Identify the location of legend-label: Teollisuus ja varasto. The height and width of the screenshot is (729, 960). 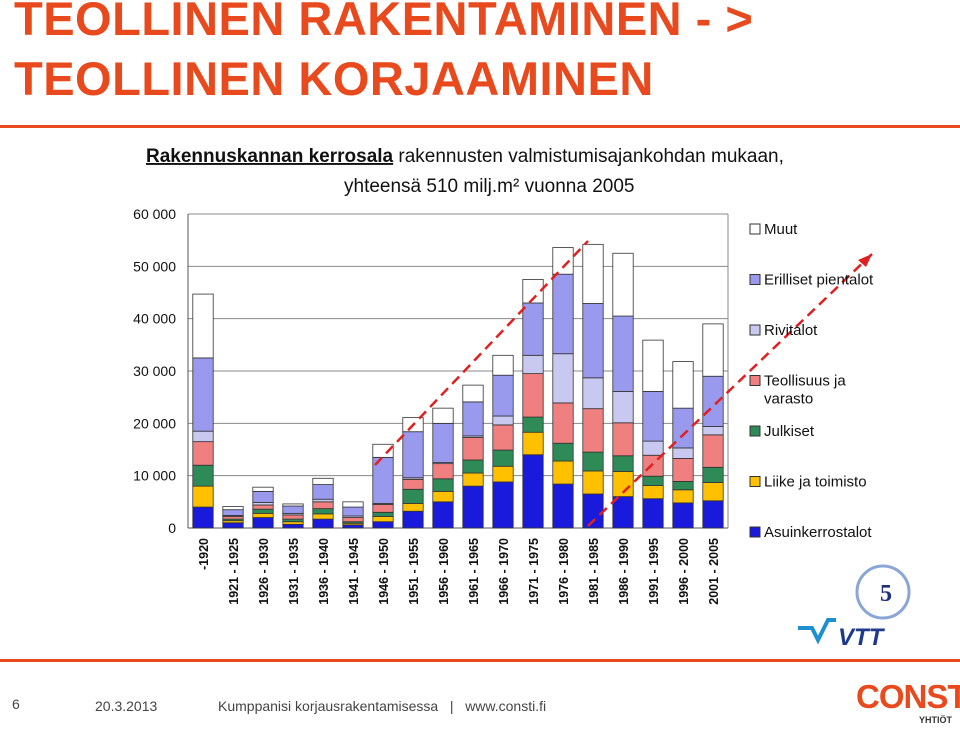
(805, 390).